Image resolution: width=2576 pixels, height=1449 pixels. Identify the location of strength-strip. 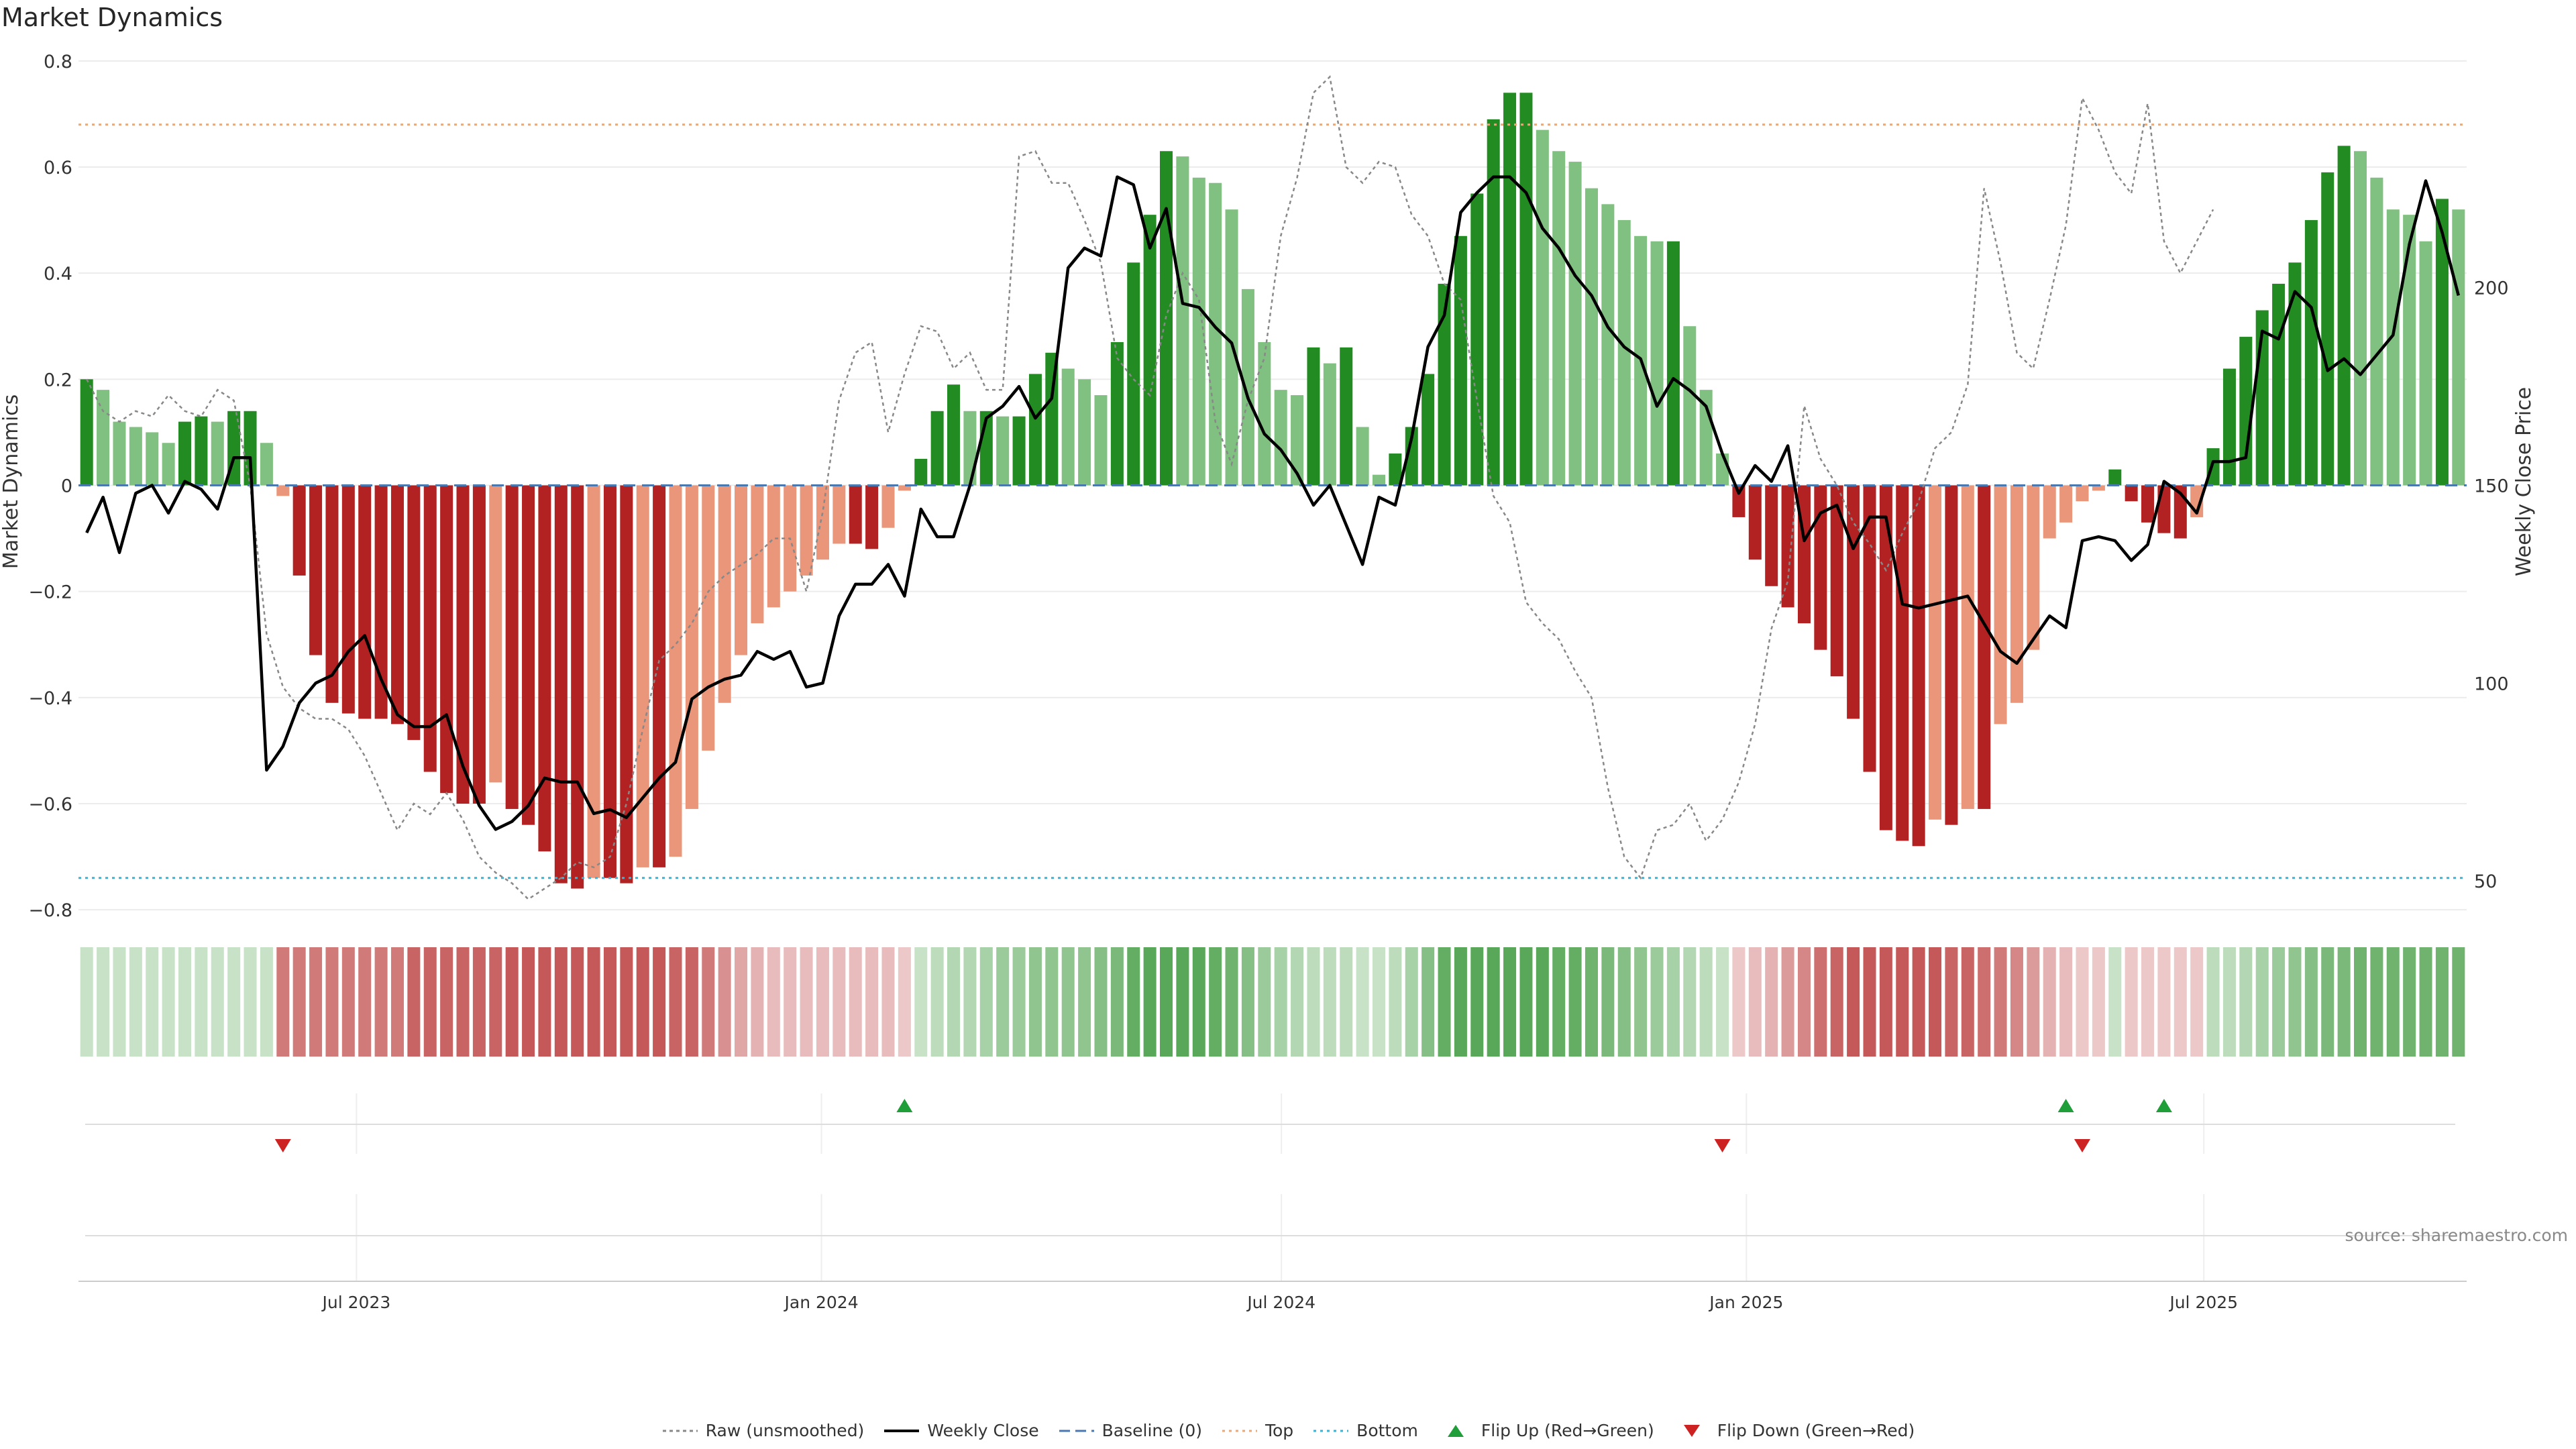
(1272, 1002).